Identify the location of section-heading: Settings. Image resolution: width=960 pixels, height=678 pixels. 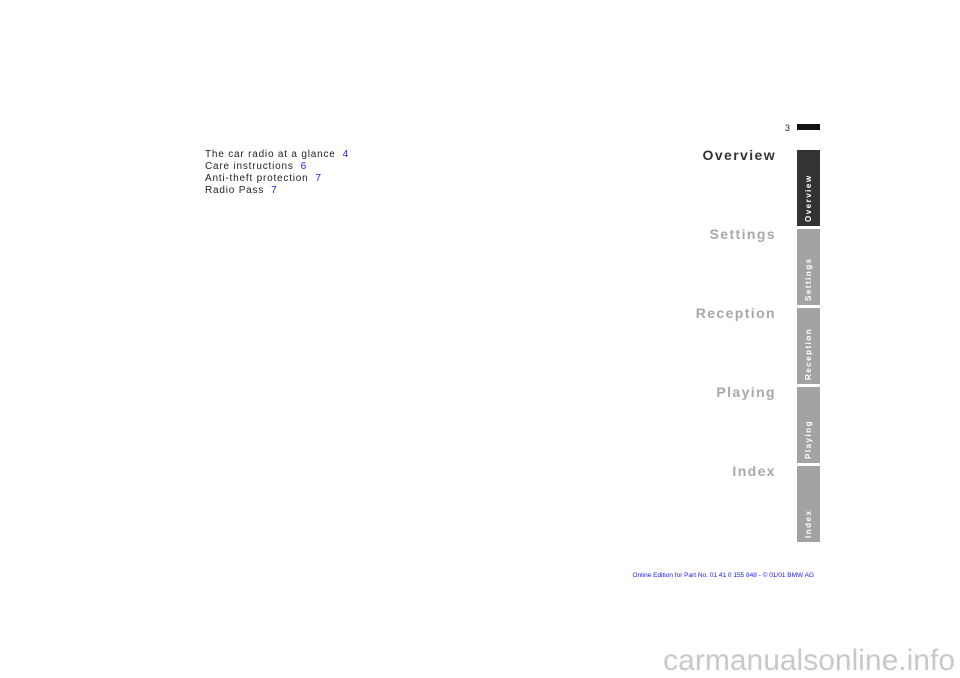
(743, 234).